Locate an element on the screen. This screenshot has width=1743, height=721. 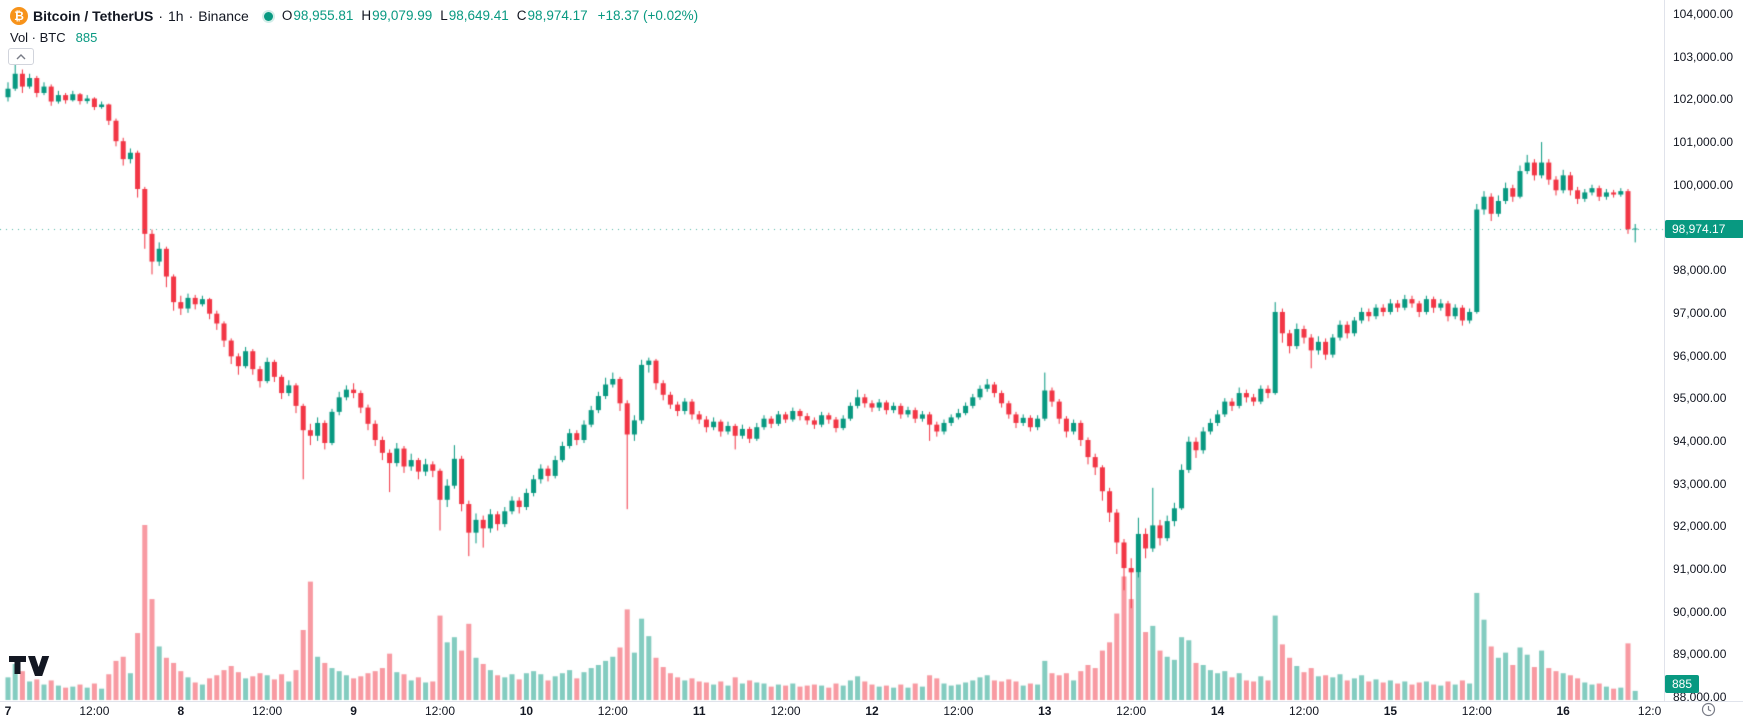
price-axis-label: 96,000.00 is located at coordinates (1700, 355).